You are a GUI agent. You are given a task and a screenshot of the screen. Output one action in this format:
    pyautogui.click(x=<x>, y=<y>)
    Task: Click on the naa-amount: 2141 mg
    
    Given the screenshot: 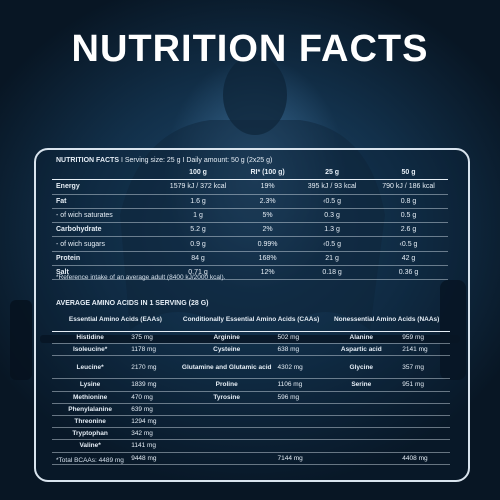 What is the action you would take?
    pyautogui.click(x=424, y=350)
    